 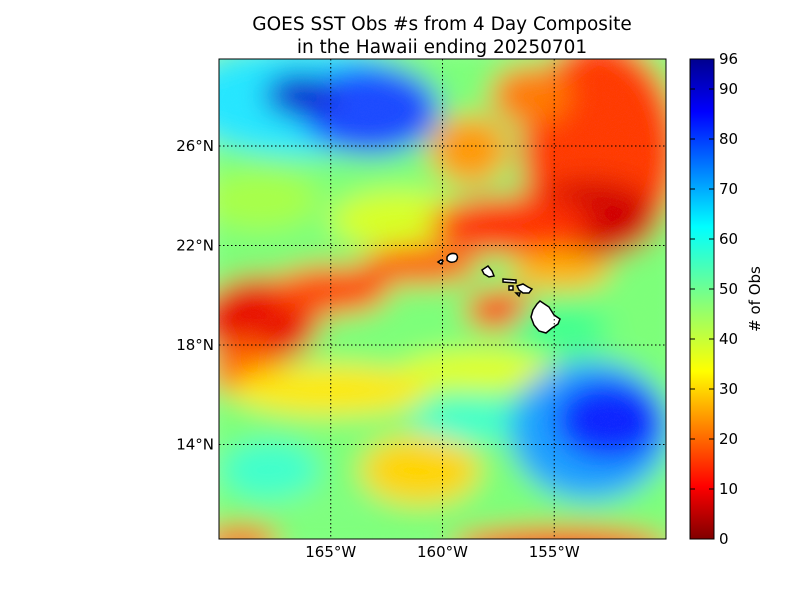 I want to click on colorbar-tick-label: 40, so click(x=728, y=339).